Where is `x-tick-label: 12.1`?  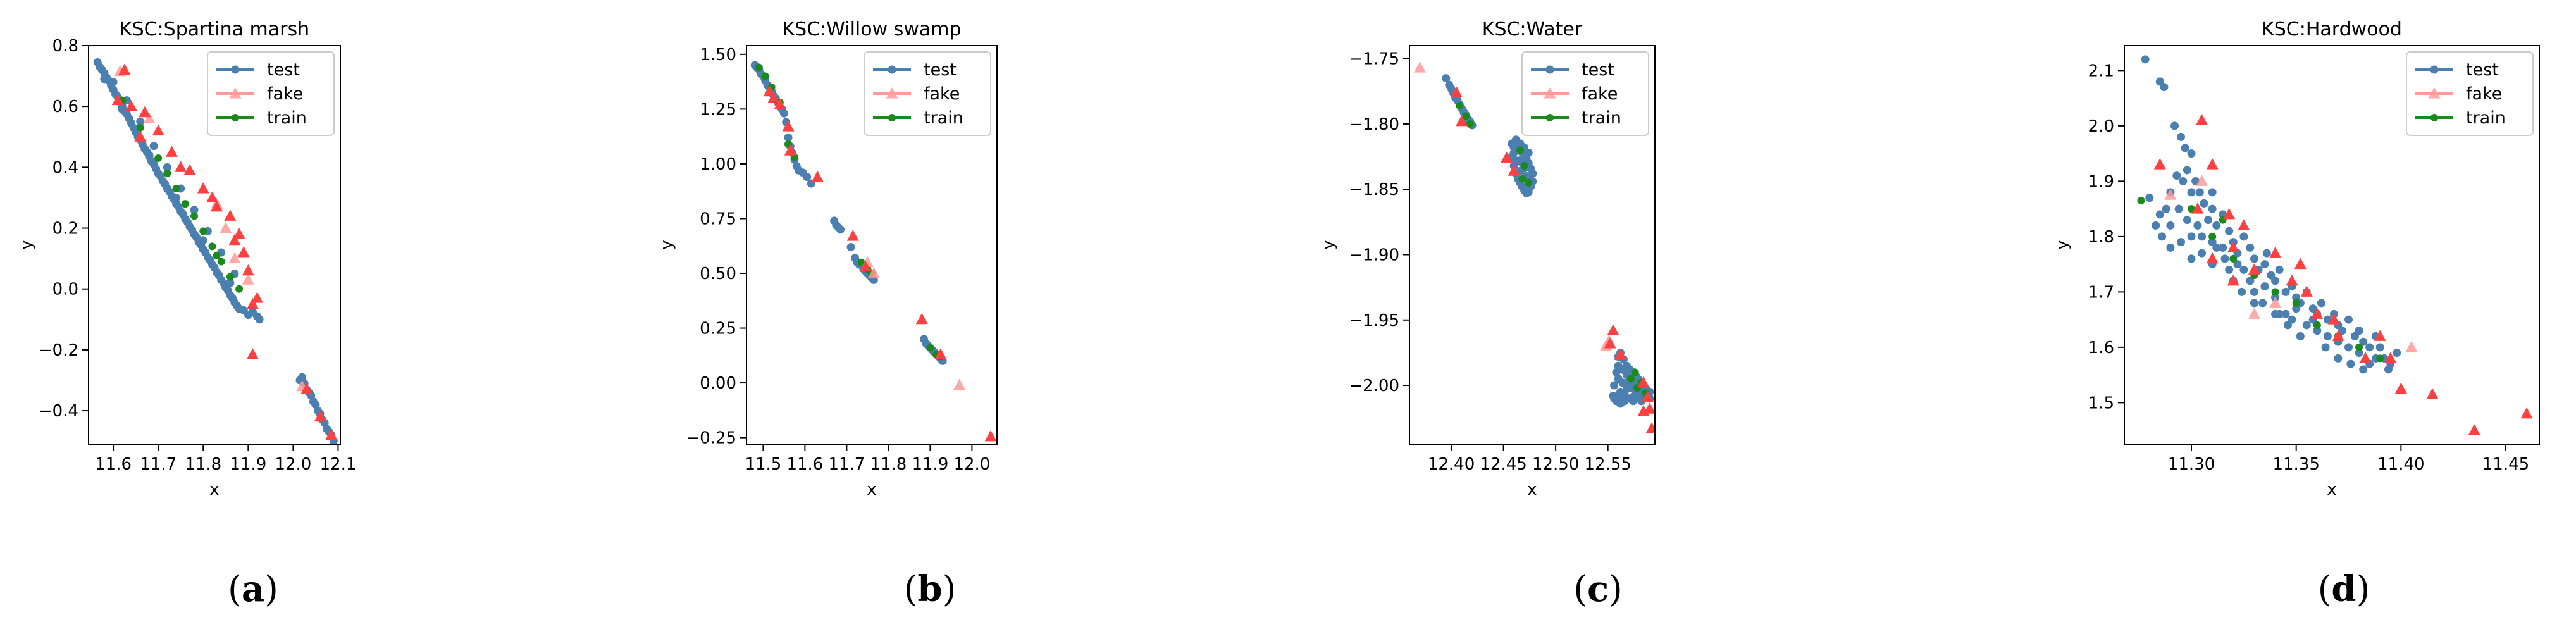 x-tick-label: 12.1 is located at coordinates (338, 465).